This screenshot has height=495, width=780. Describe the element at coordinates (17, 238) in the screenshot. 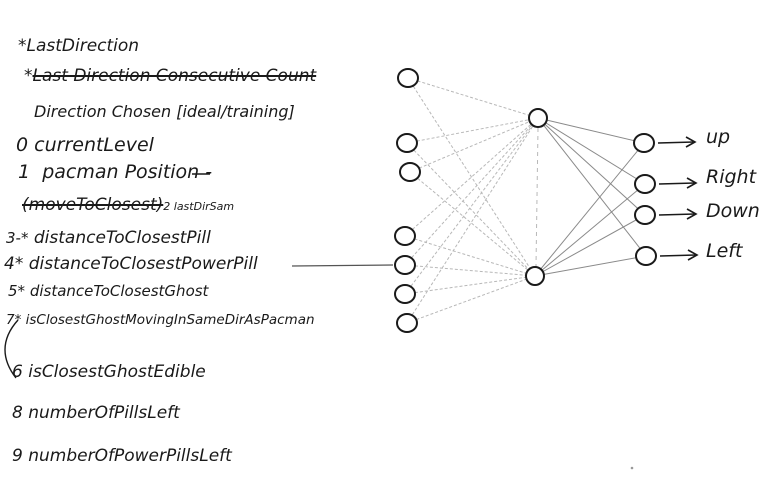

I see `input-prefix: 3-*` at that location.